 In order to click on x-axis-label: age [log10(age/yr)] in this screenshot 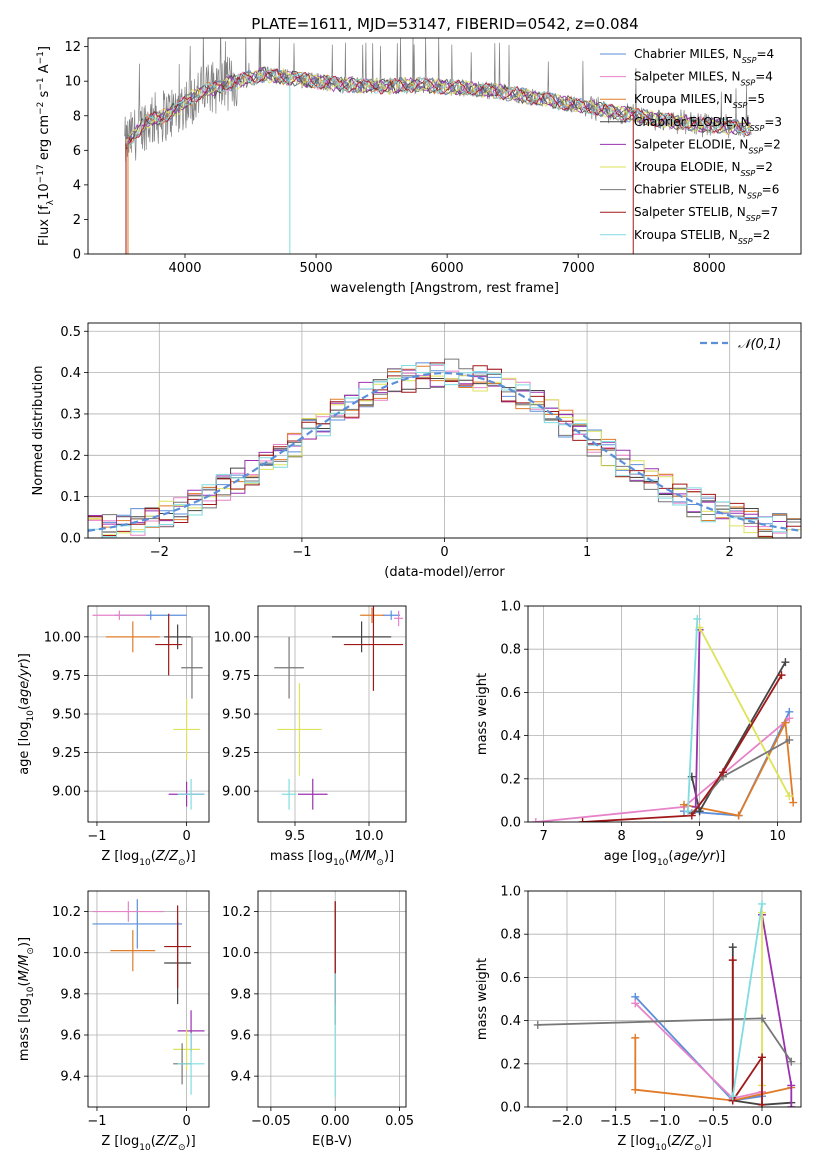, I will do `click(665, 858)`.